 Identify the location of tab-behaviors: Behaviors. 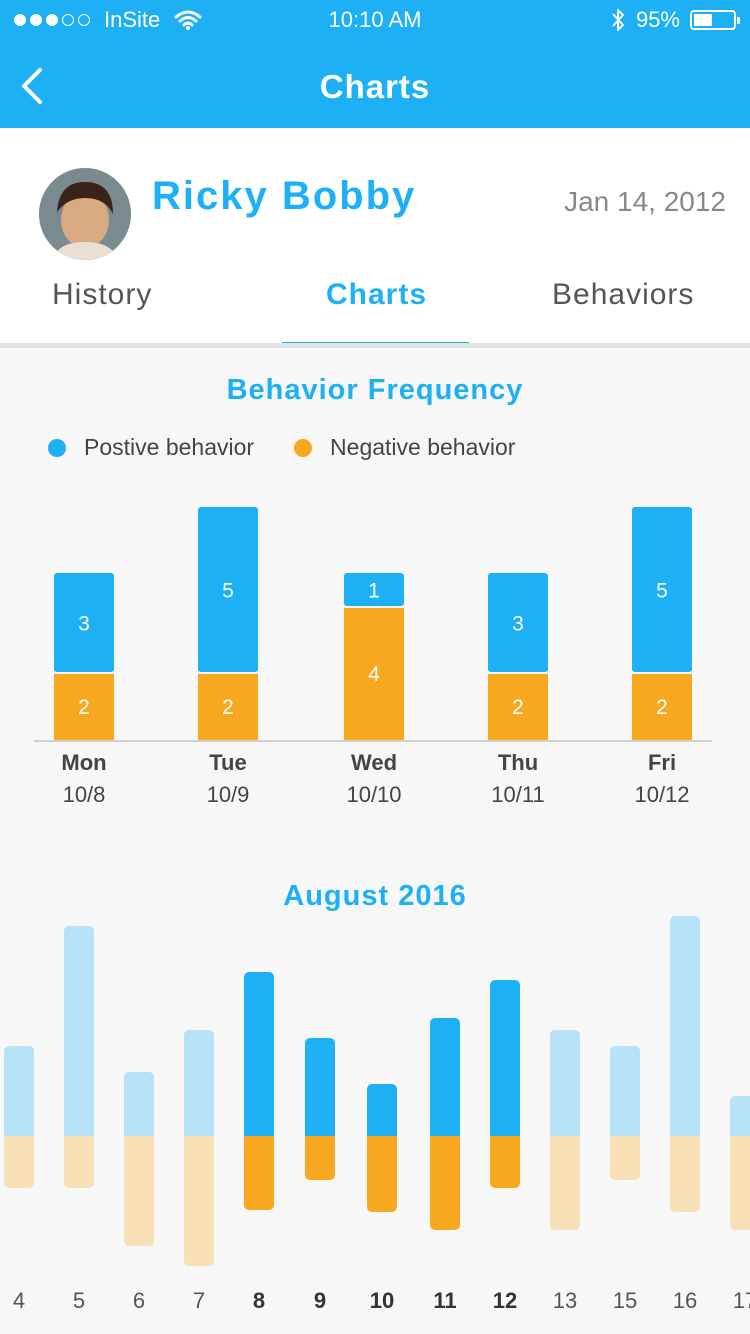
(623, 294).